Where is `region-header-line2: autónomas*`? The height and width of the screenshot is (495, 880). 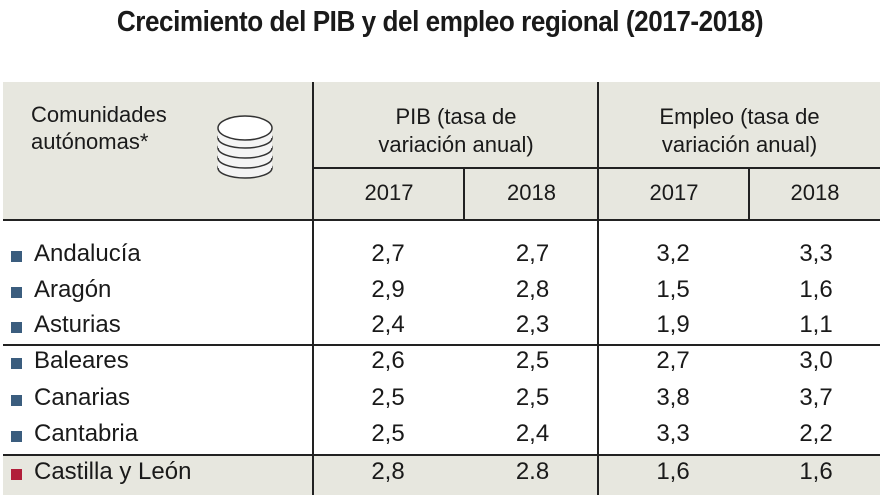 region-header-line2: autónomas* is located at coordinates (90, 141).